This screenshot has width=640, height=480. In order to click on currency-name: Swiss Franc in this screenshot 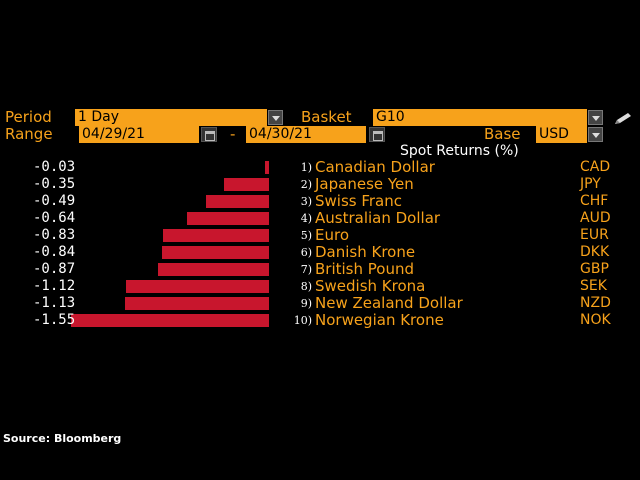, I will do `click(359, 201)`.